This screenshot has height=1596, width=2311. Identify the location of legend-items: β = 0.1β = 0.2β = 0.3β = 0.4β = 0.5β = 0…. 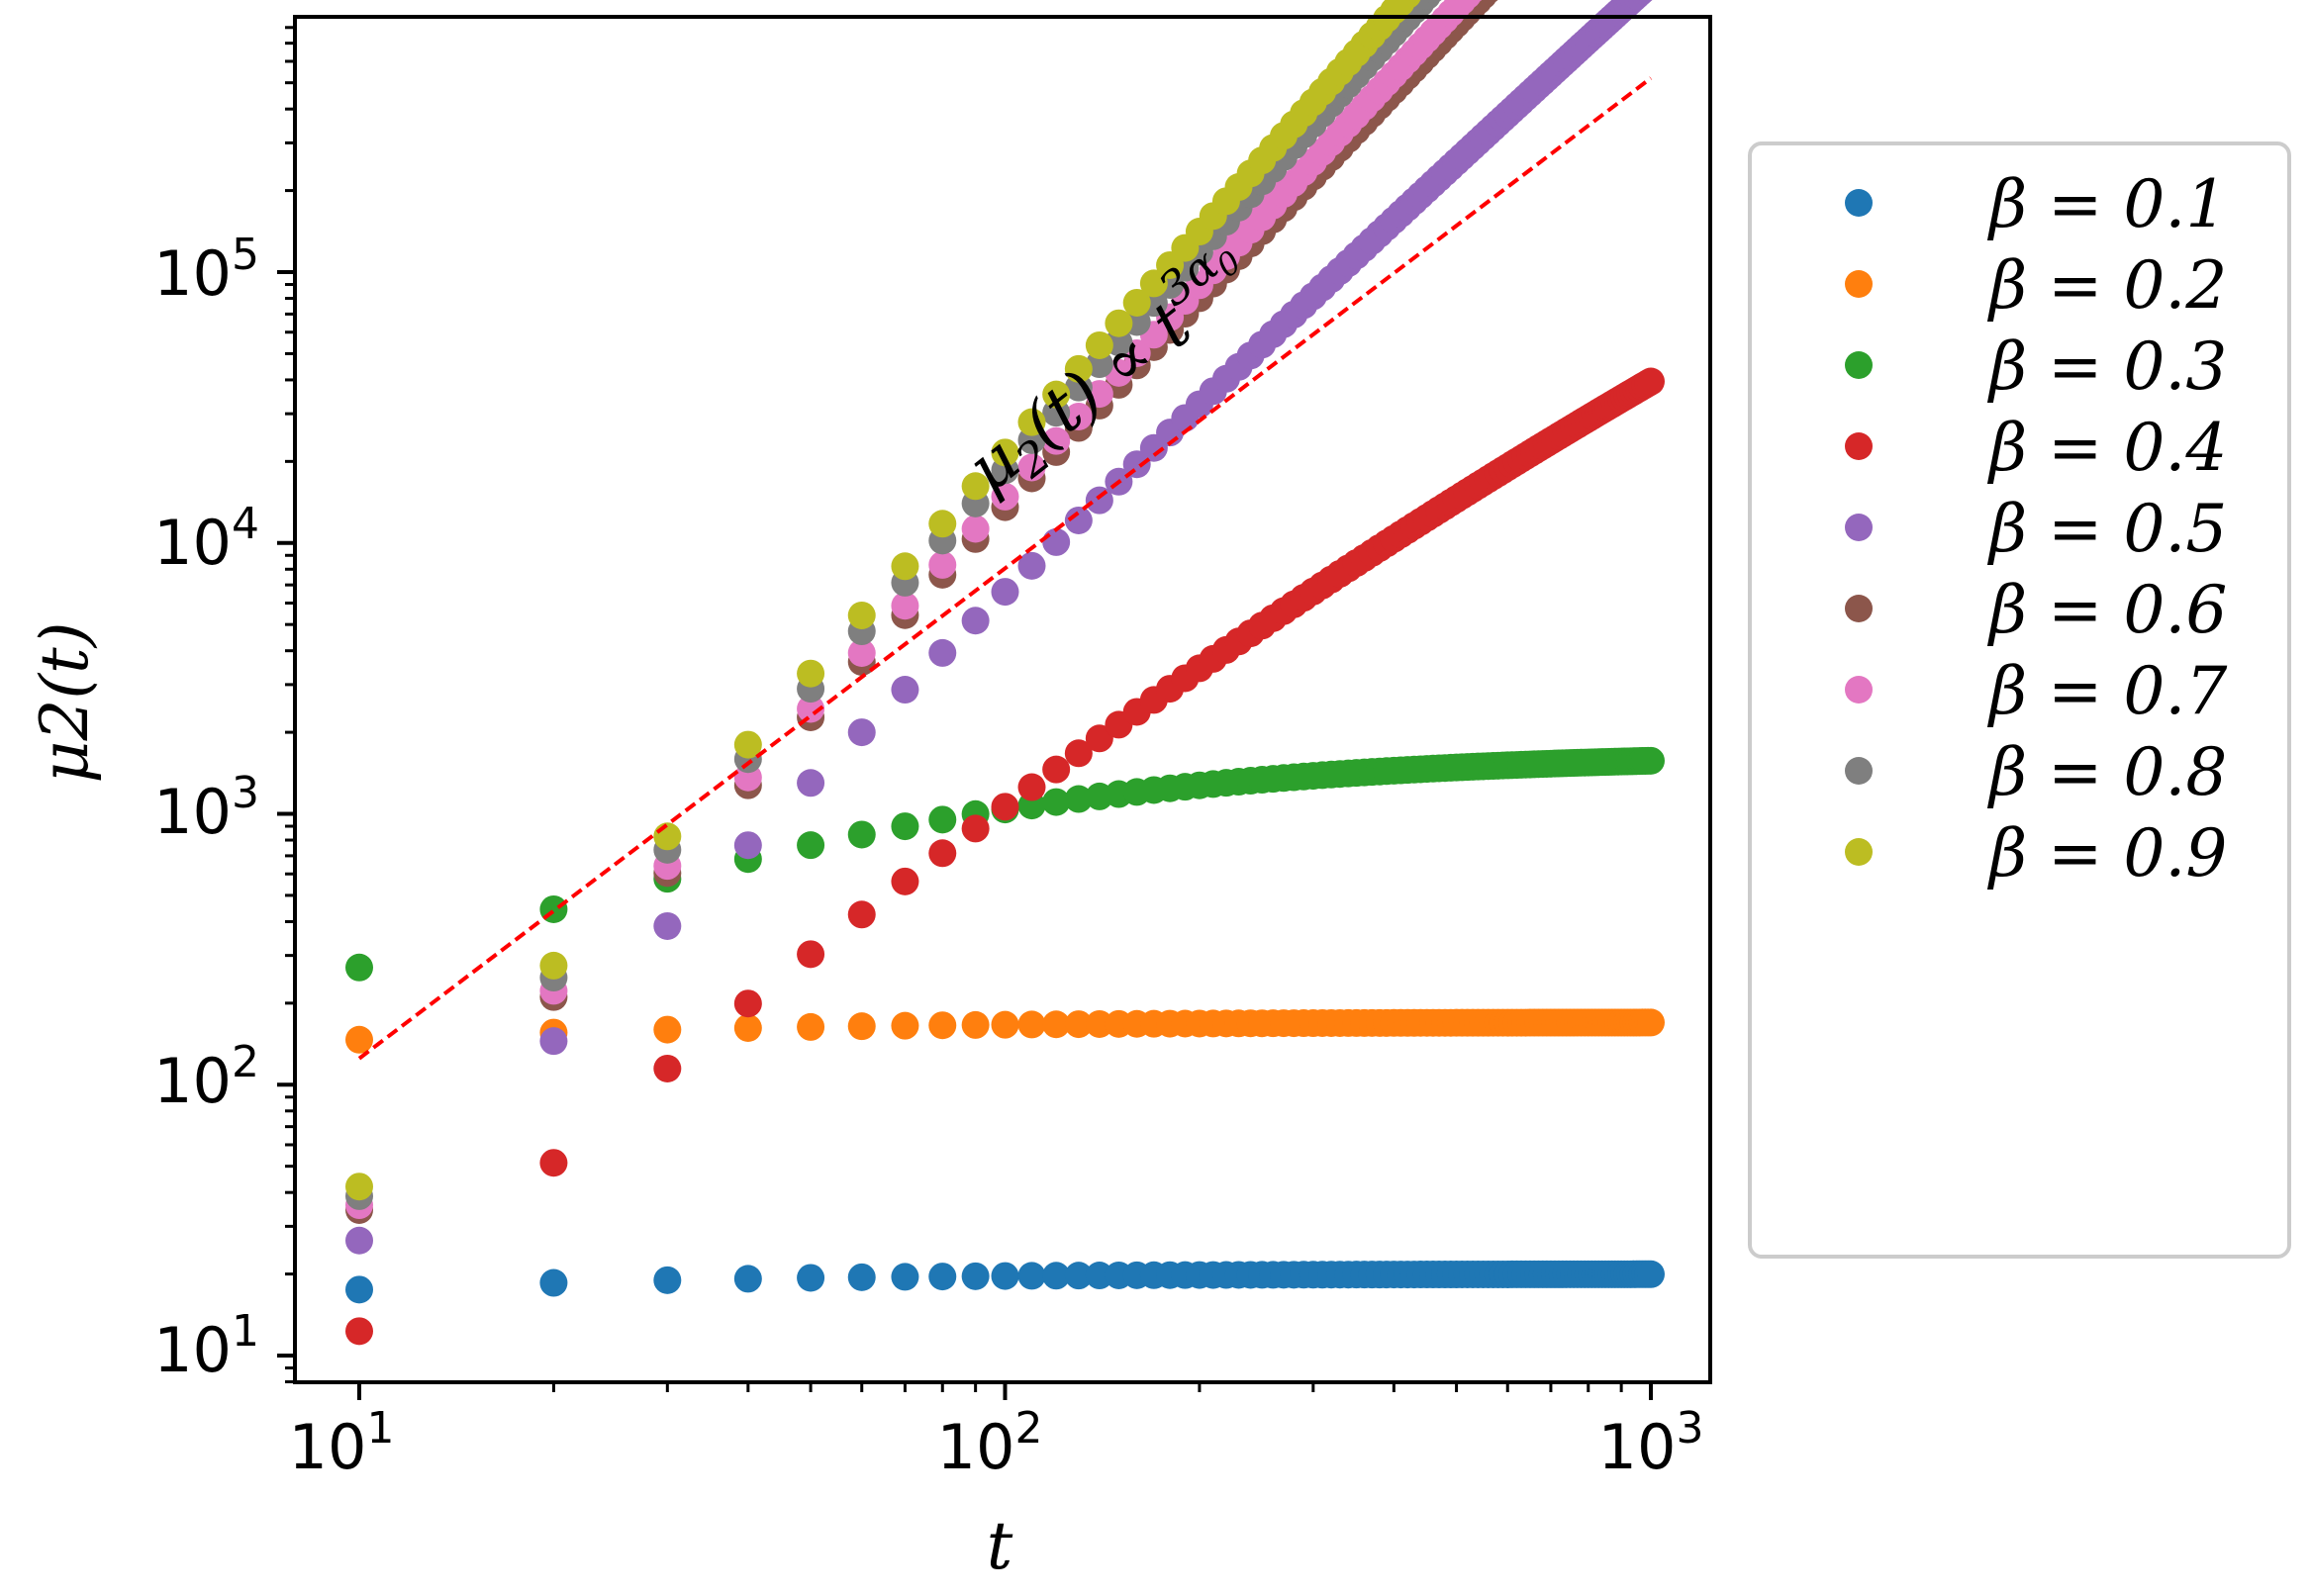
(2036, 529).